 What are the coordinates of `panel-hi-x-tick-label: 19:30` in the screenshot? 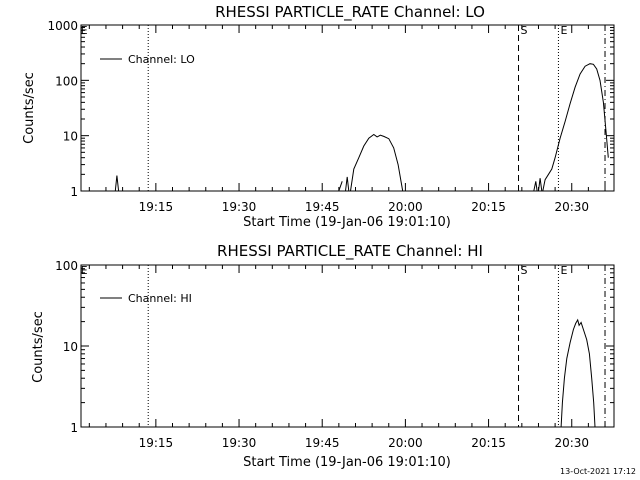 It's located at (239, 443).